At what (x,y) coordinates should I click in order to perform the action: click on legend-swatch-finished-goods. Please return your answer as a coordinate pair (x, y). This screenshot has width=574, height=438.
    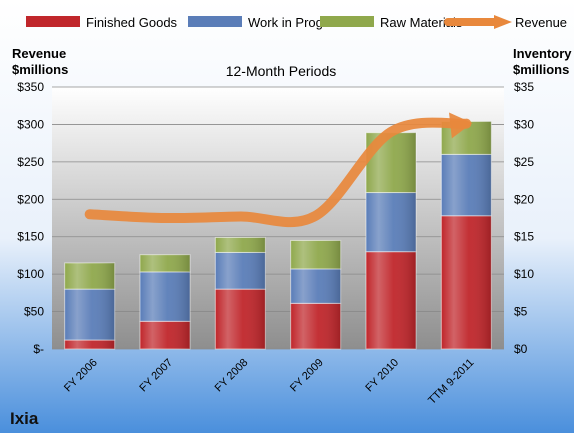
    Looking at the image, I should click on (53, 21).